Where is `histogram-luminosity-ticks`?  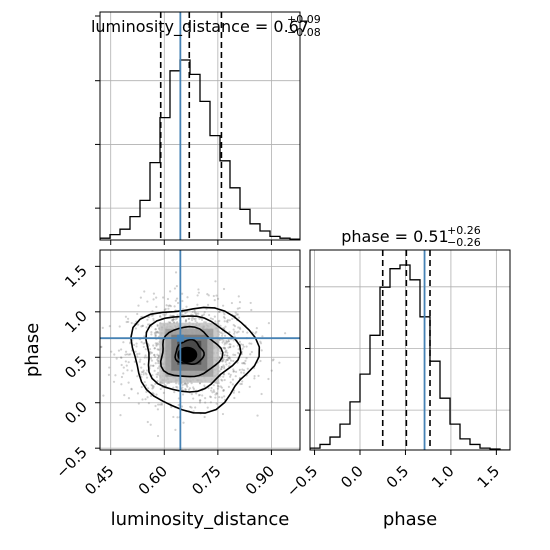
histogram-luminosity-ticks is located at coordinates (183, 130).